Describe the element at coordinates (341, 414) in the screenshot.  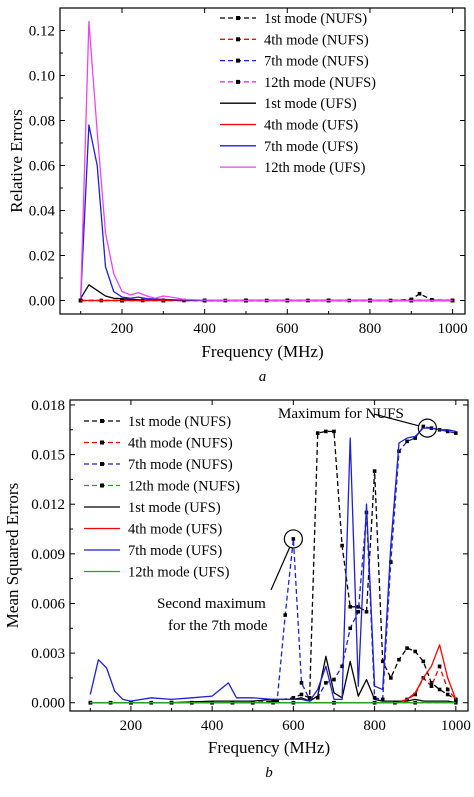
I see `annotation-text-0-0: Maximum for NUFS` at that location.